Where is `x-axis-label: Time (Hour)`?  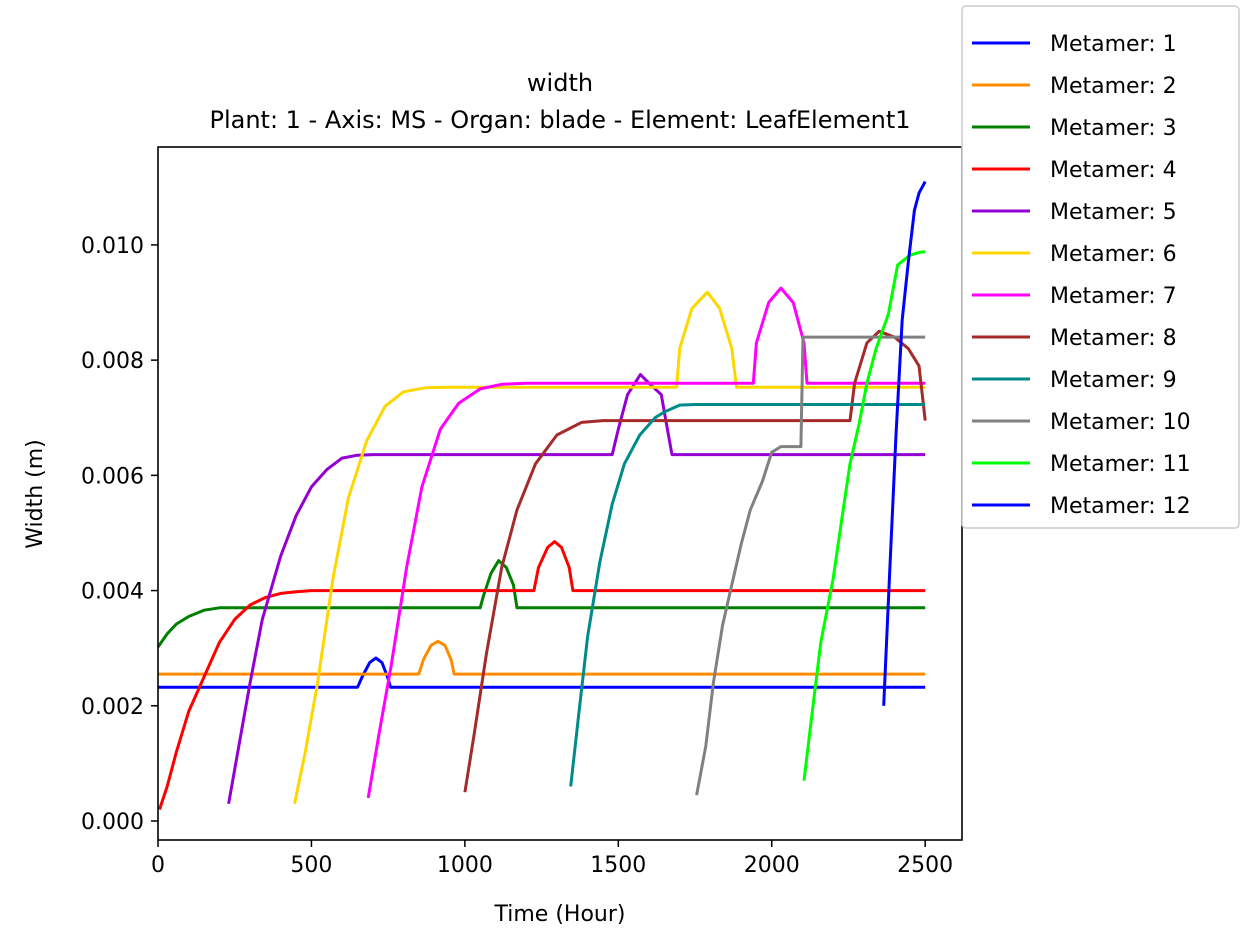
x-axis-label: Time (Hour) is located at coordinates (560, 914).